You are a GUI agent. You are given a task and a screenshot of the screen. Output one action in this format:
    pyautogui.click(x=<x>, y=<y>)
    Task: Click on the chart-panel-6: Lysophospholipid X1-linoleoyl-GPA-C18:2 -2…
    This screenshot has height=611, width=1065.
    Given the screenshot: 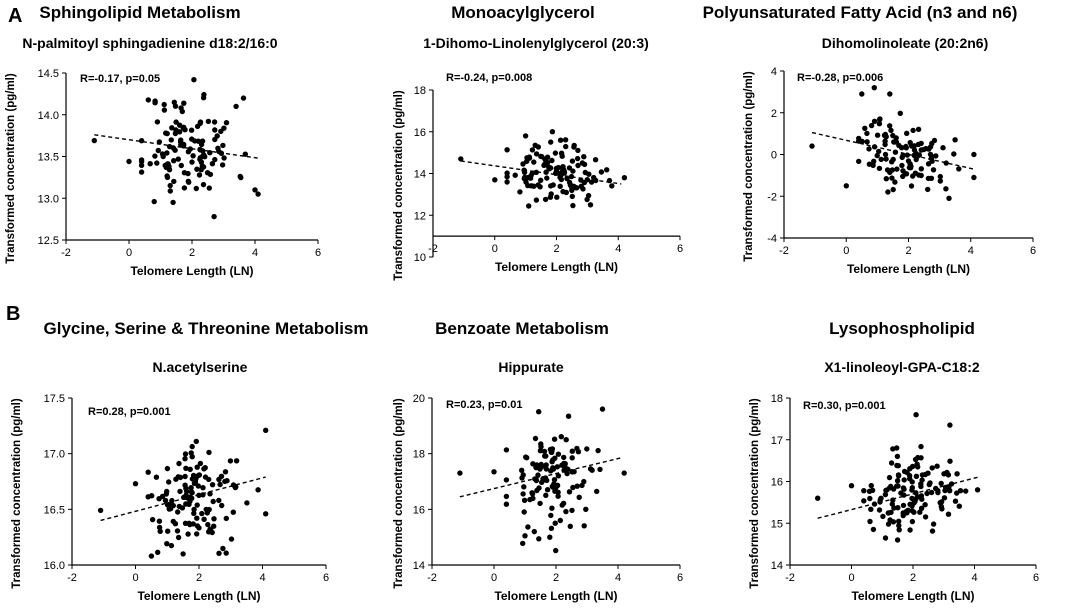 What is the action you would take?
    pyautogui.click(x=894, y=461)
    